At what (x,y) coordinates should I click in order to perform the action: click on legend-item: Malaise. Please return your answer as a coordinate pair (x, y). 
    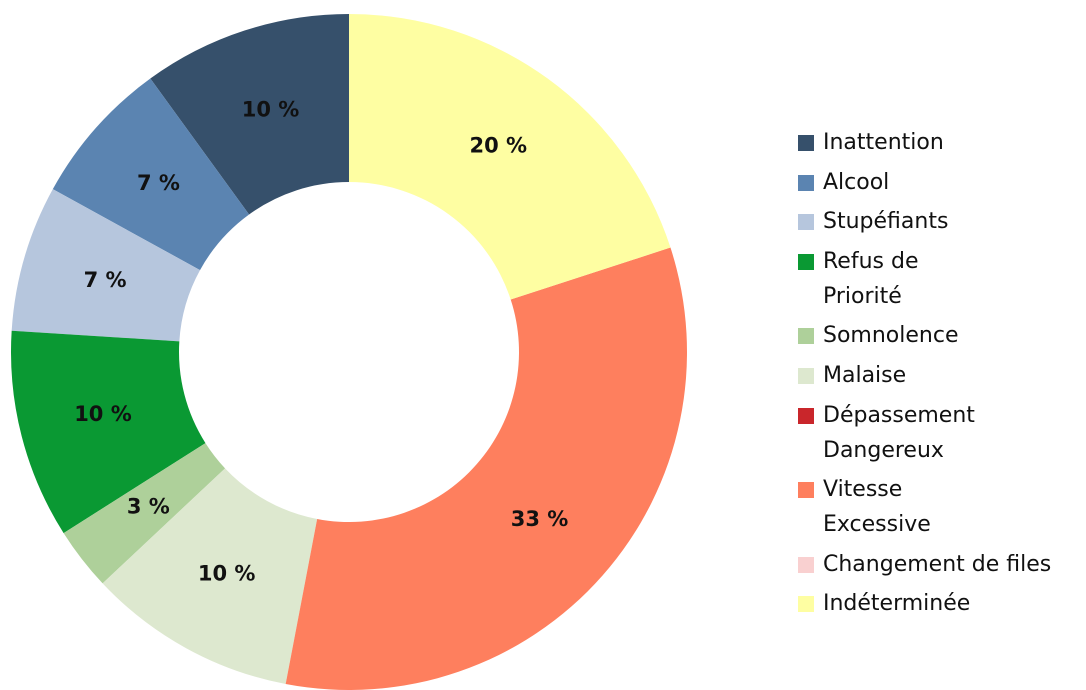
    Looking at the image, I should click on (924, 375).